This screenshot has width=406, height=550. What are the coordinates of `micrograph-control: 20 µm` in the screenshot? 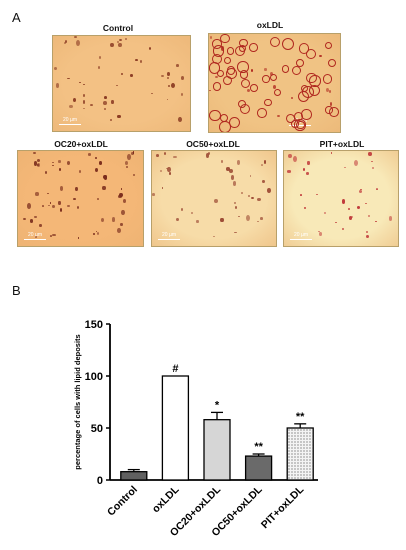 It's located at (121, 83).